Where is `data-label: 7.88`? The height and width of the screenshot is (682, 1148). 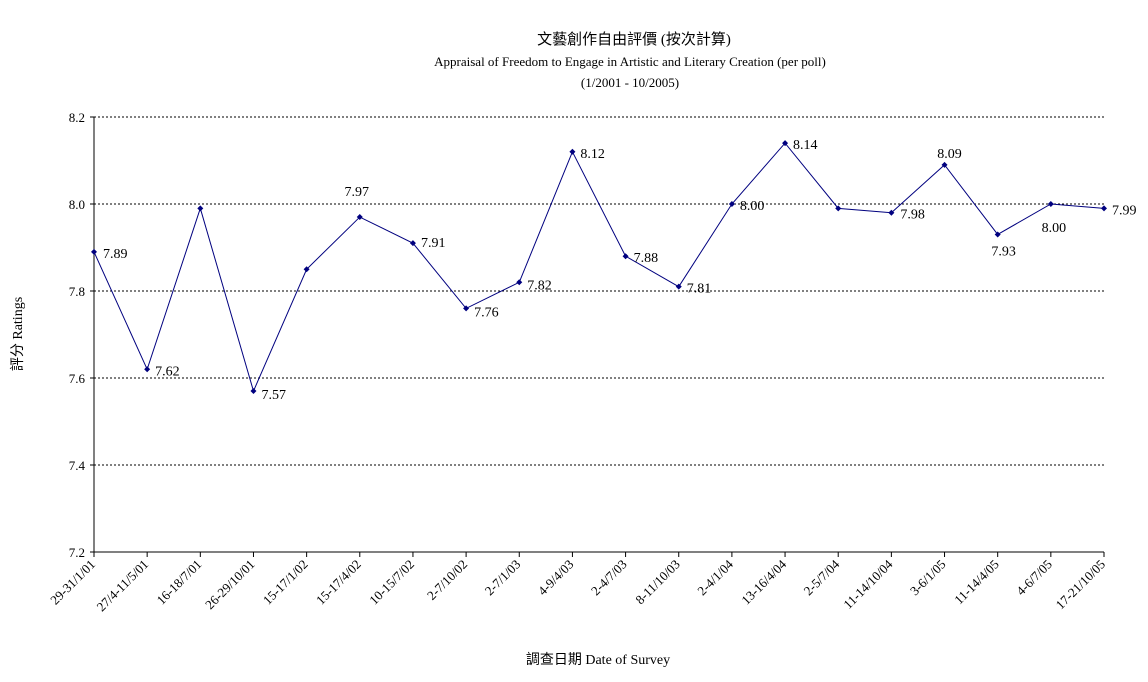
data-label: 7.88 is located at coordinates (646, 258).